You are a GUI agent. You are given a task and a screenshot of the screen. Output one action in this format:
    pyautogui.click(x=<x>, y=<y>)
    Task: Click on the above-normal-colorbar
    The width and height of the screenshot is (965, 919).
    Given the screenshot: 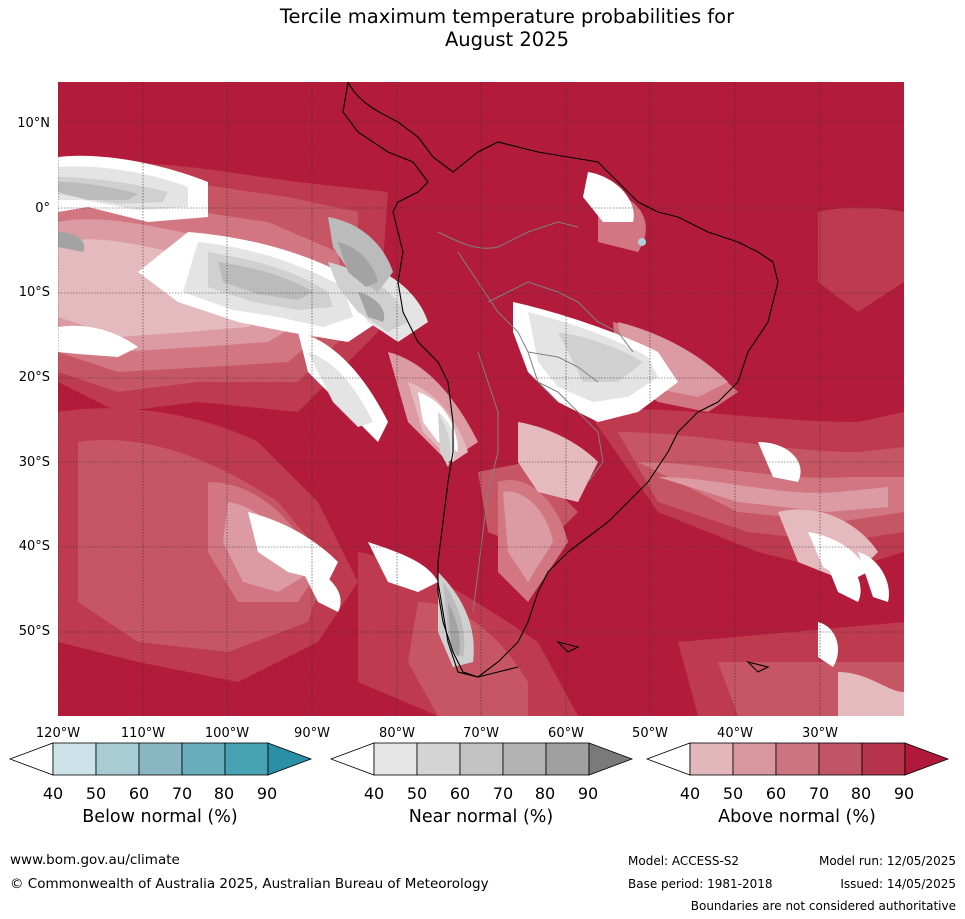 What is the action you would take?
    pyautogui.click(x=797, y=759)
    